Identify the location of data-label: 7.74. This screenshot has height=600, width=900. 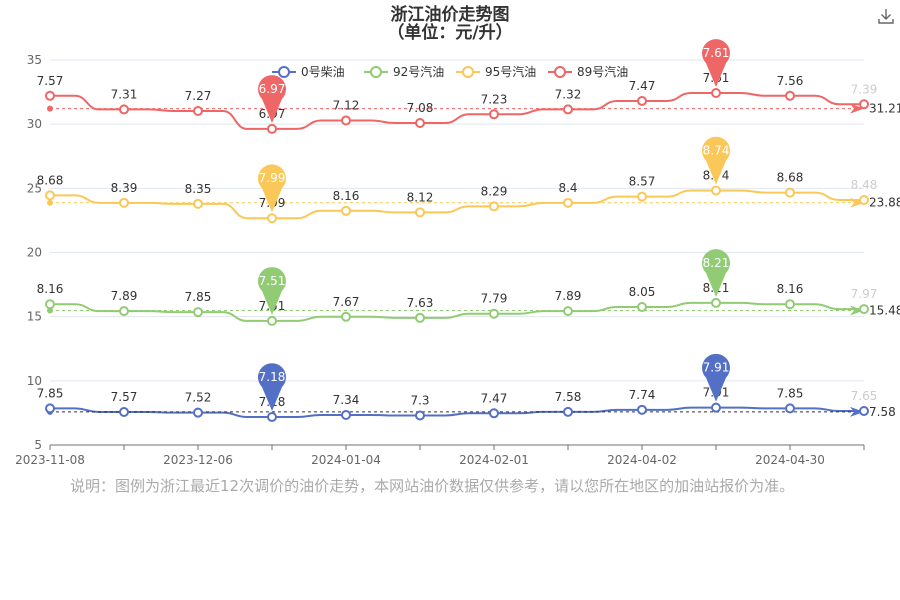
(642, 395).